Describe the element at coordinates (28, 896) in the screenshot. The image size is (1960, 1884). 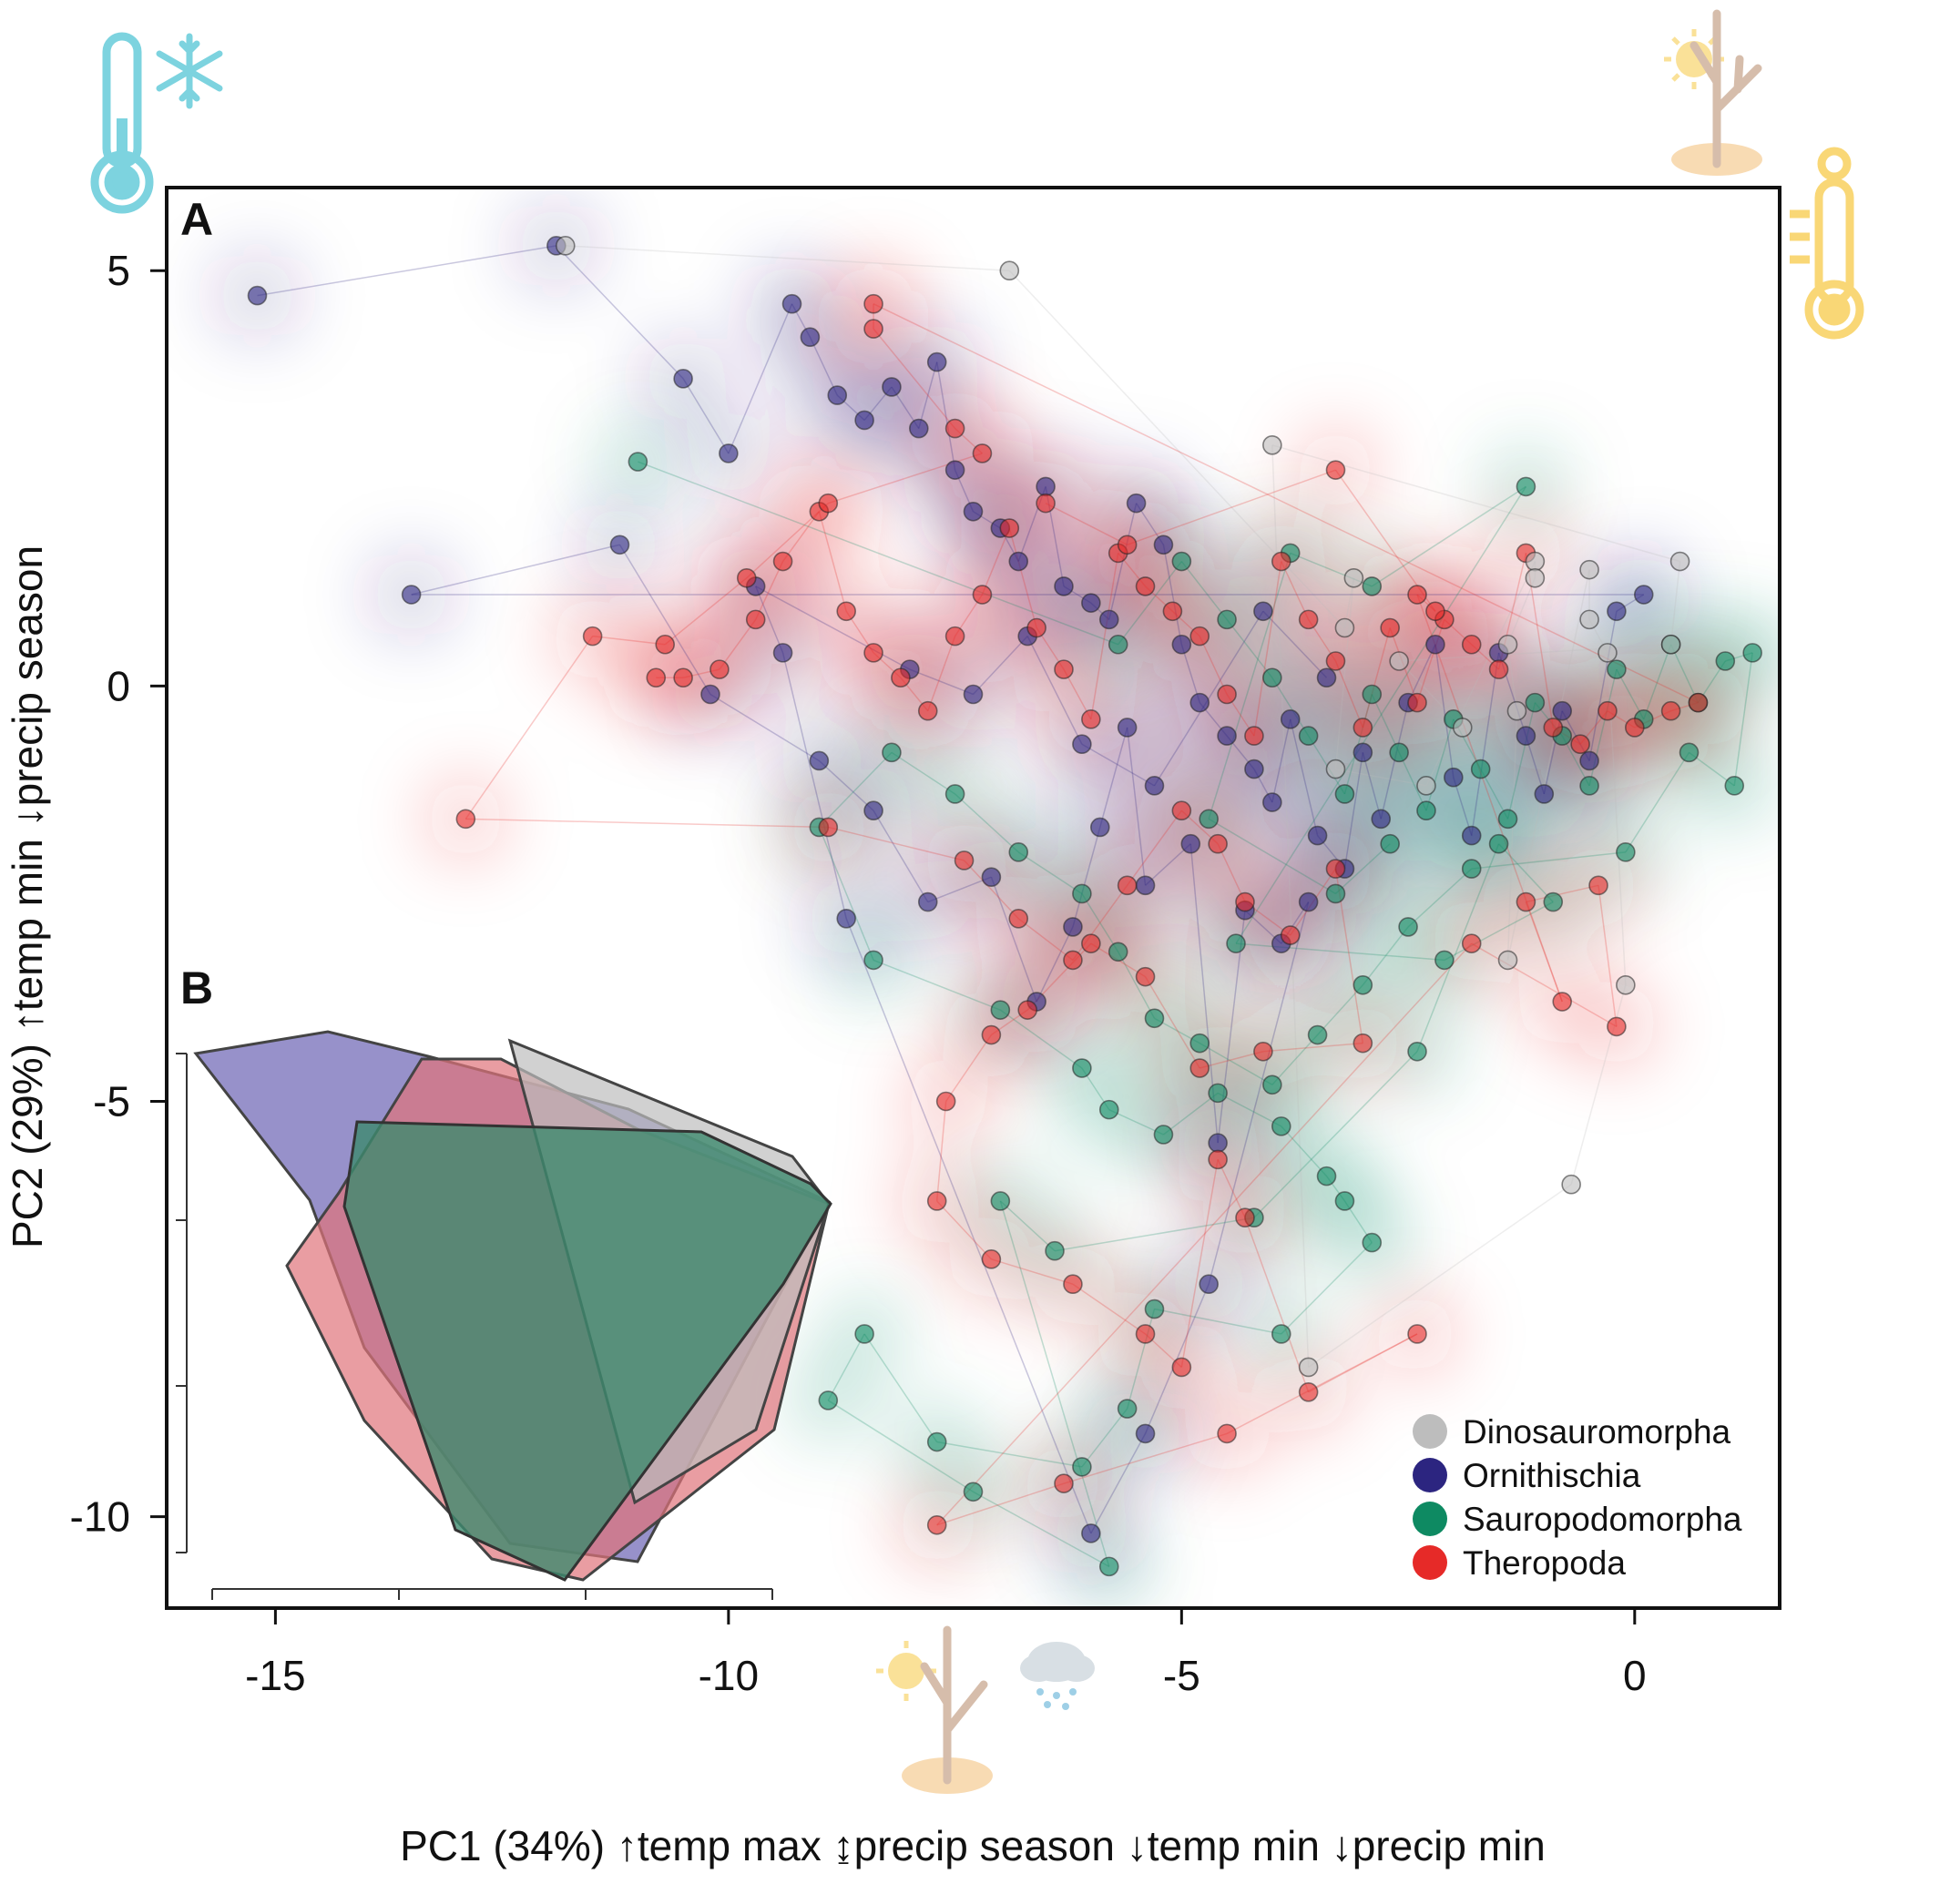
I see `y-axis-title: PC2 (29%) ↑temp min ↓precip season` at that location.